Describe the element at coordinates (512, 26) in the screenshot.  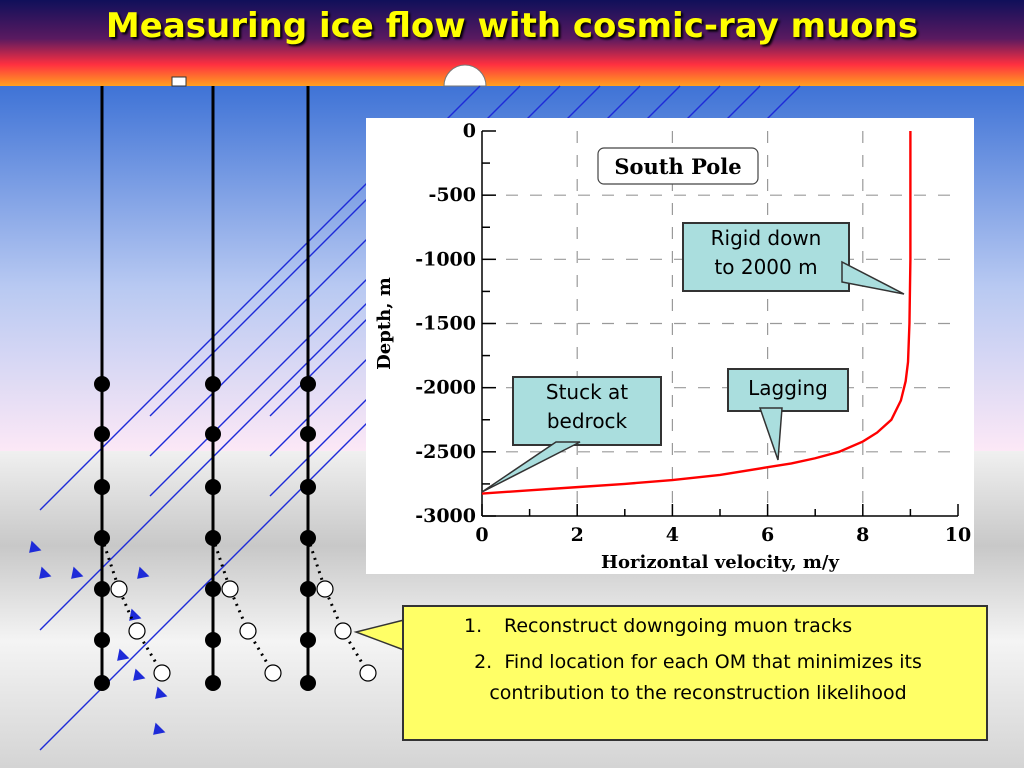
I see `slide-title: Measuring ice flow with cosmic-ray muons` at that location.